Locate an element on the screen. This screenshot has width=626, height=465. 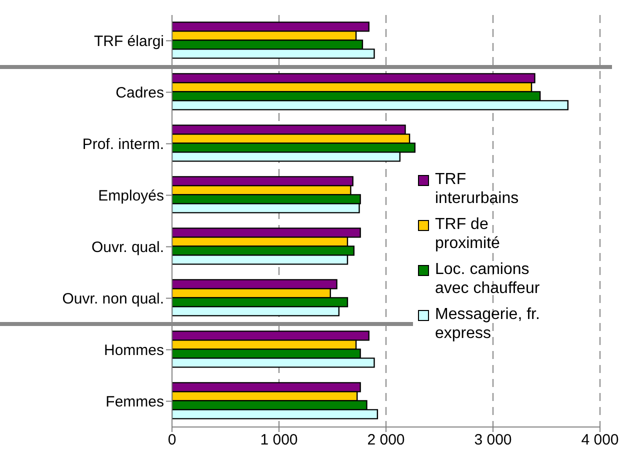
y-tick-label: Ouvr. non qual. is located at coordinates (113, 299).